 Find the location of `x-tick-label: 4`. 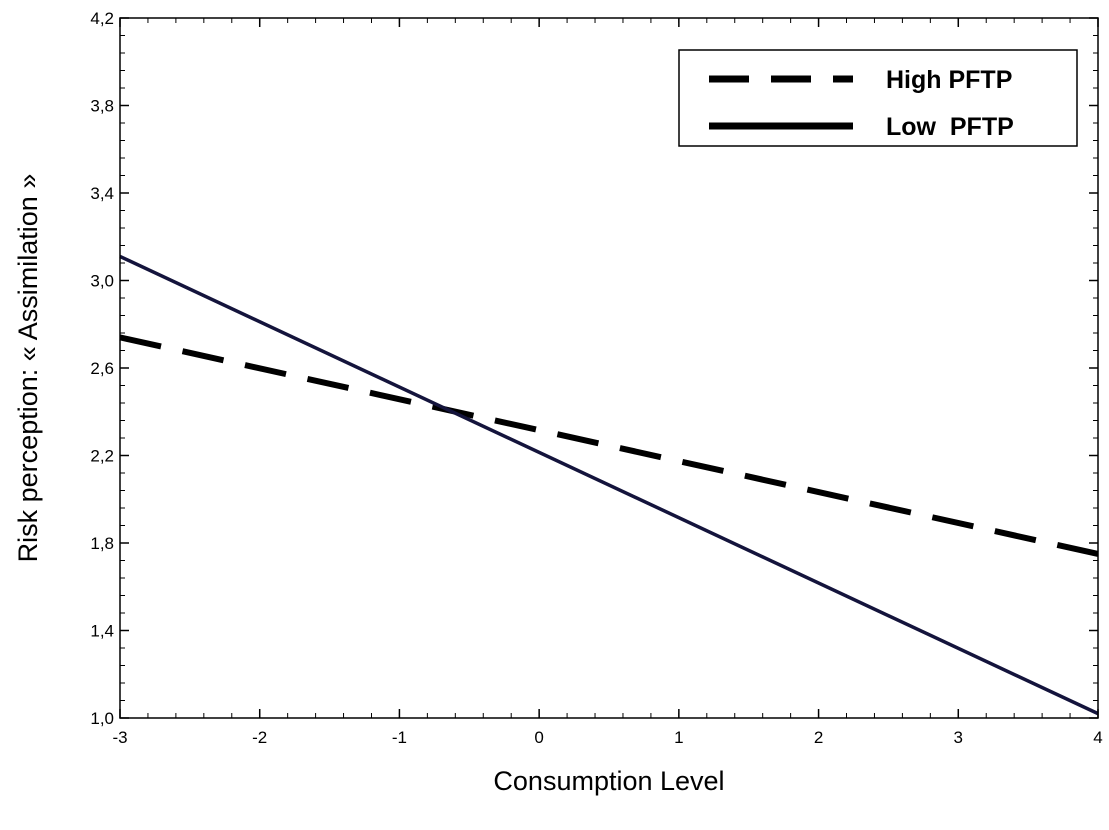

x-tick-label: 4 is located at coordinates (1097, 737).